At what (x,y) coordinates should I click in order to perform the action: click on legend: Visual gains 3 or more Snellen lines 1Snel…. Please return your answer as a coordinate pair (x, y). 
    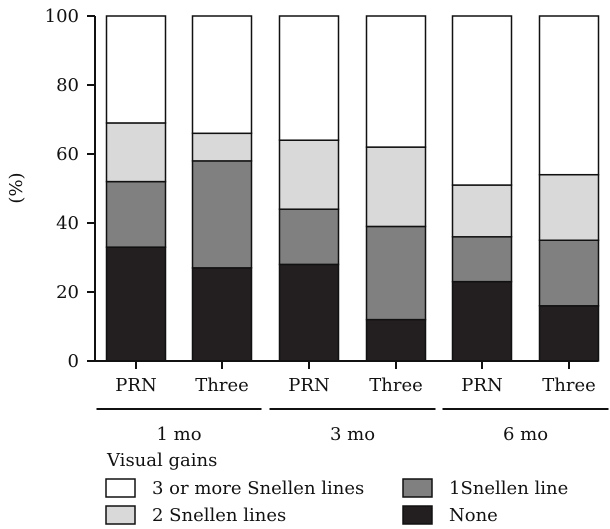
    Looking at the image, I should click on (336, 488).